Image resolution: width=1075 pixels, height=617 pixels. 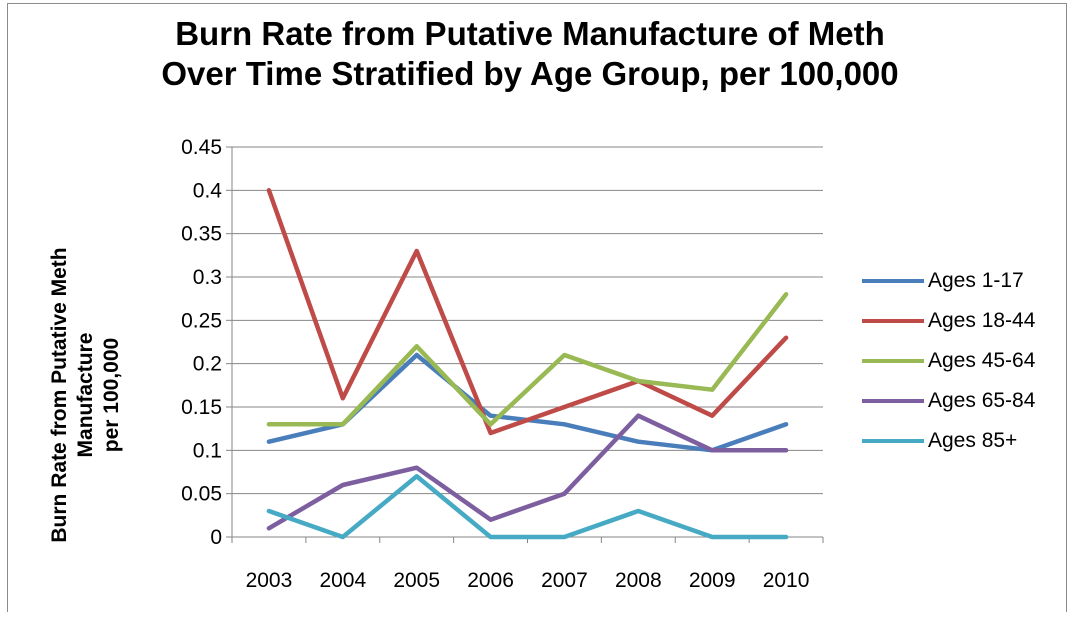 What do you see at coordinates (207, 277) in the screenshot?
I see `y-tick-label: 0.3` at bounding box center [207, 277].